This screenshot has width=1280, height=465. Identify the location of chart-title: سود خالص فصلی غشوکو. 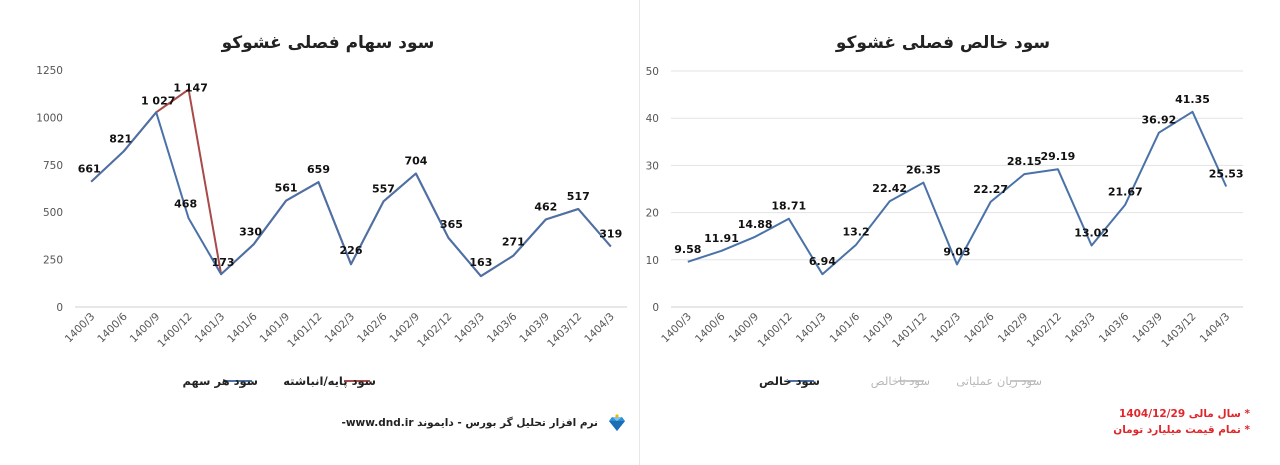
(942, 43).